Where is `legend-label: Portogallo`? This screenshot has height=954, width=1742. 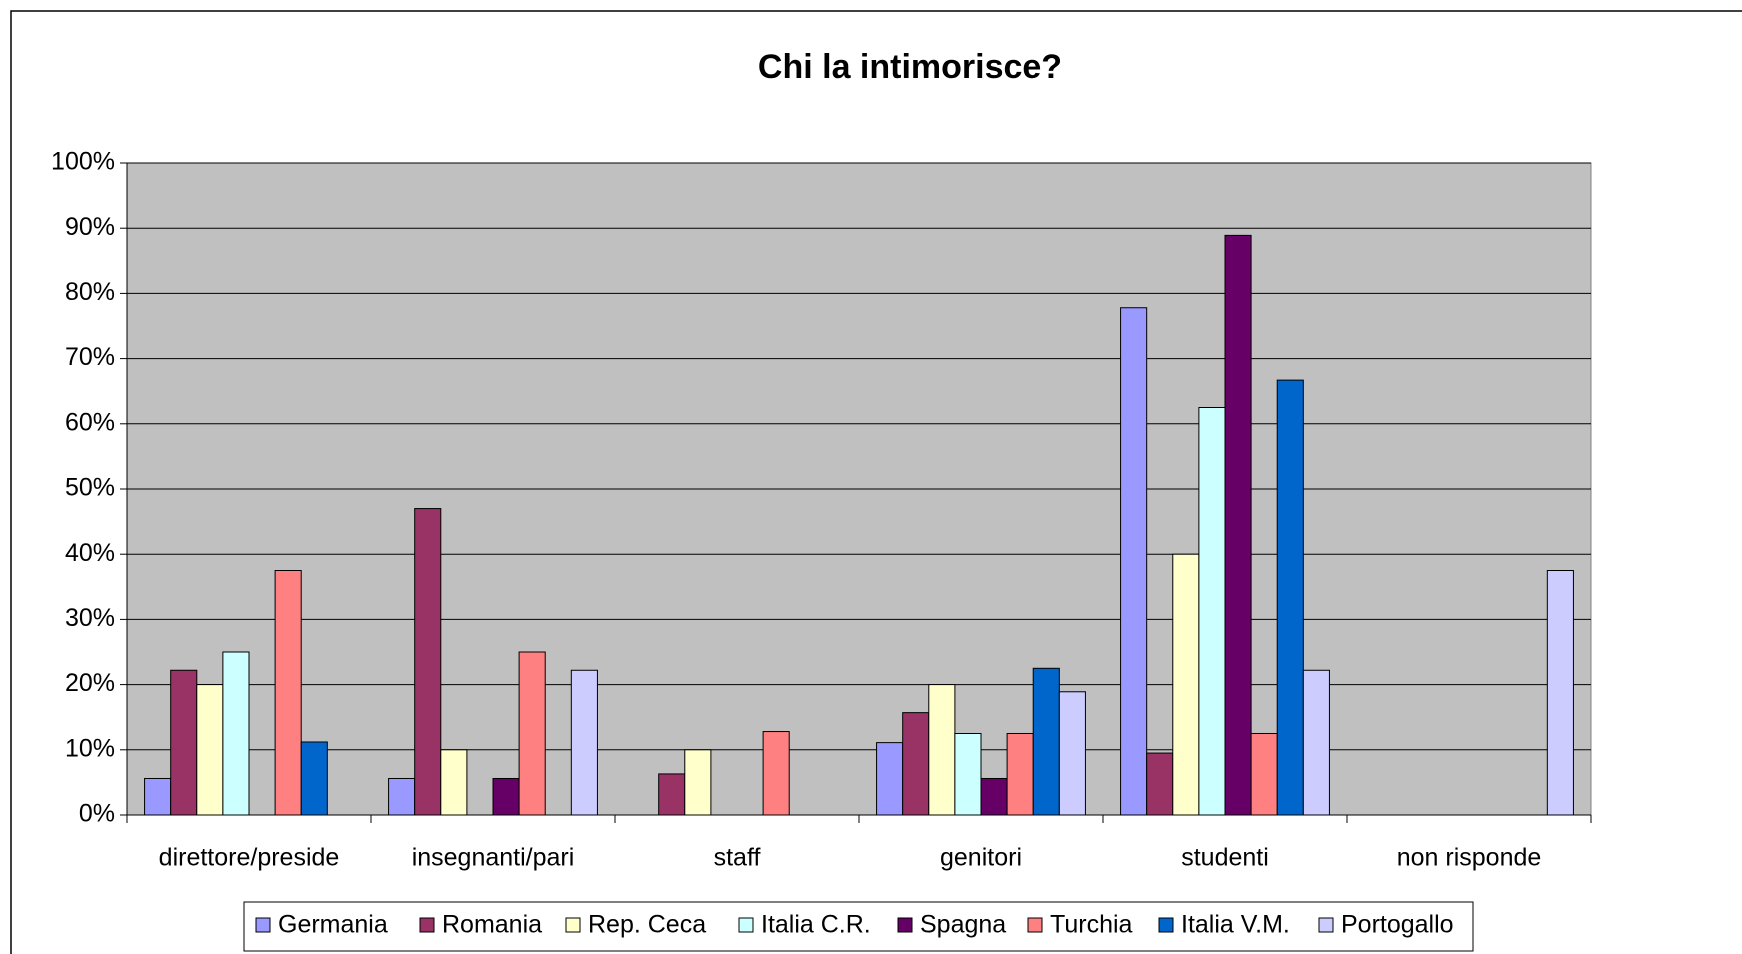
legend-label: Portogallo is located at coordinates (1397, 925).